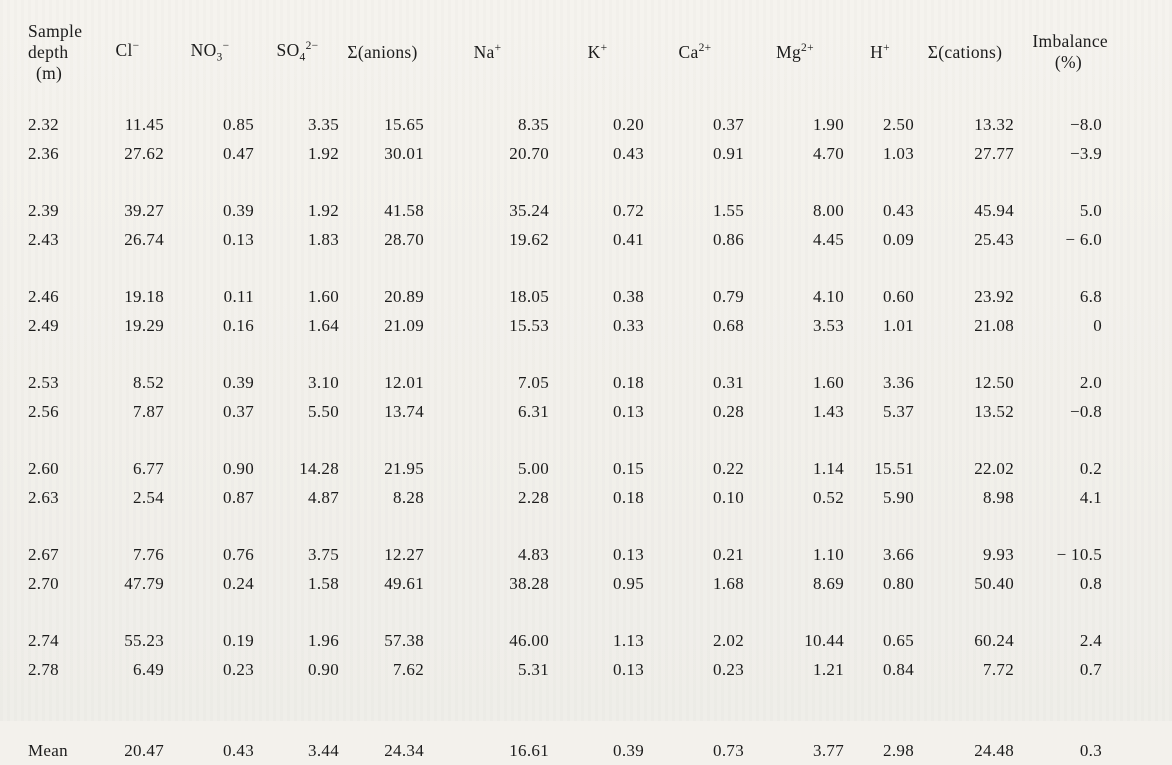 This screenshot has width=1172, height=765. I want to click on value-cell: 6.49, so click(148, 669).